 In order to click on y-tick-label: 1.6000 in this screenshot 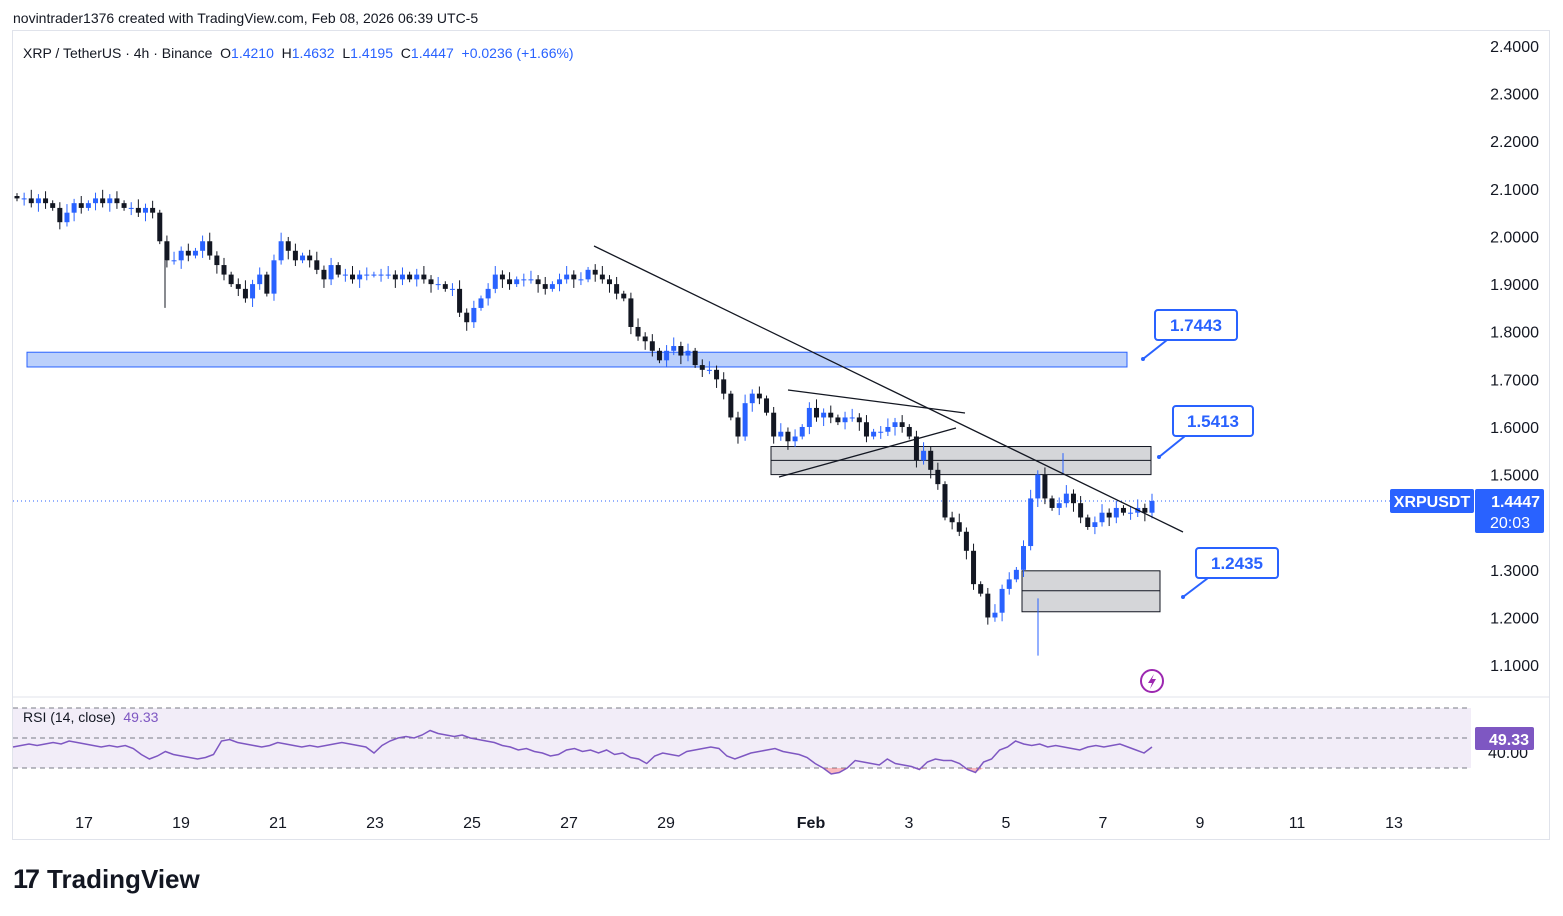, I will do `click(1514, 428)`.